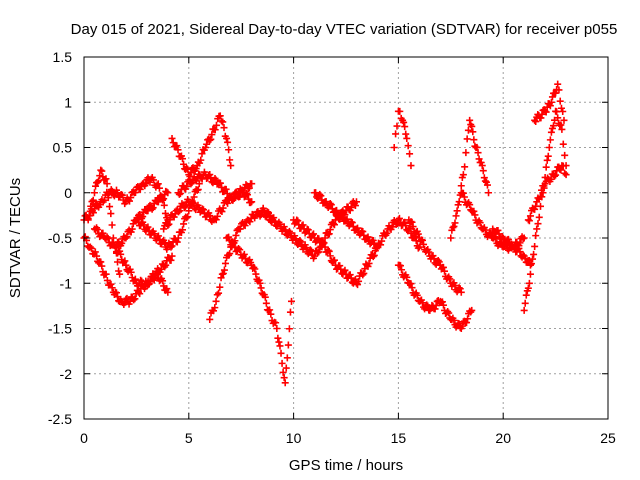  What do you see at coordinates (503, 438) in the screenshot?
I see `x-tick-label: 20` at bounding box center [503, 438].